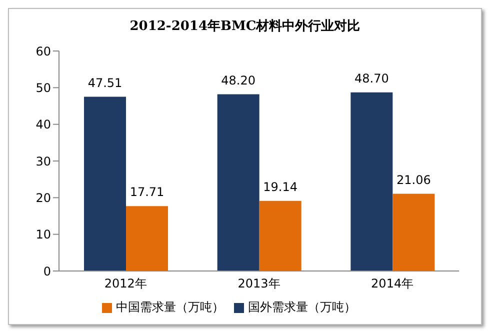 The height and width of the screenshot is (331, 488). What do you see at coordinates (125, 283) in the screenshot?
I see `x-tick-label: 2012年` at bounding box center [125, 283].